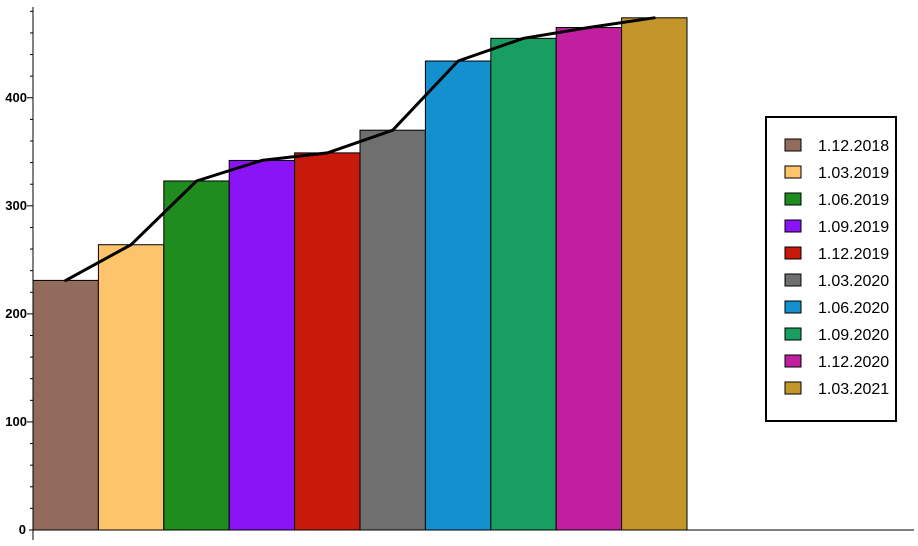 The height and width of the screenshot is (546, 918). What do you see at coordinates (793, 199) in the screenshot?
I see `legend-swatch-1.06.2019` at bounding box center [793, 199].